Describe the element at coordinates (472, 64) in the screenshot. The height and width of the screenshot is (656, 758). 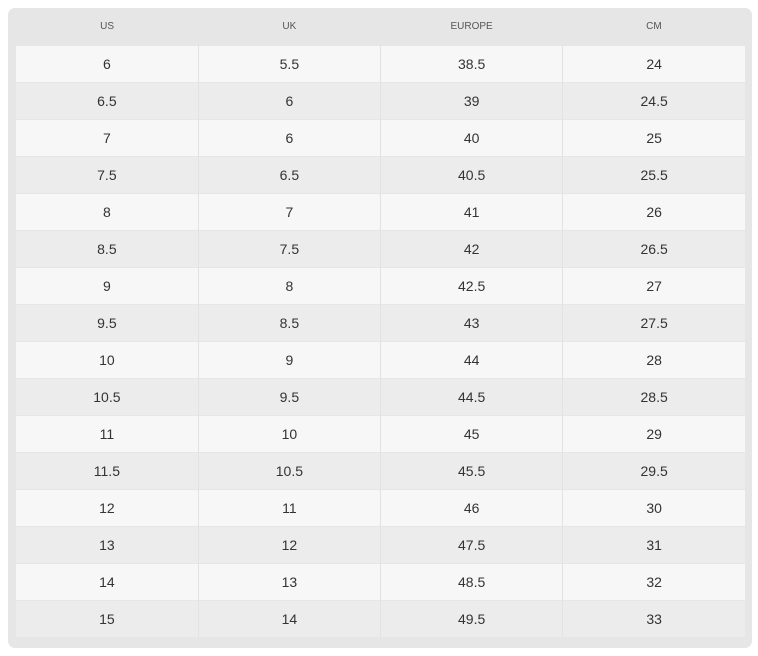
I see `cell-europe: 38.5` at that location.